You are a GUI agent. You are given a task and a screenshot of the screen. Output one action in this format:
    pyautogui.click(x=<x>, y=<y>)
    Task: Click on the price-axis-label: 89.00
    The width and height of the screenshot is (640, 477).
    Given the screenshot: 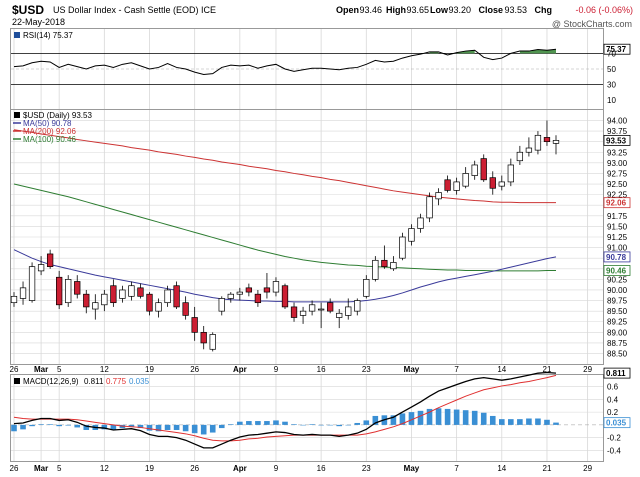 What is the action you would take?
    pyautogui.click(x=617, y=332)
    